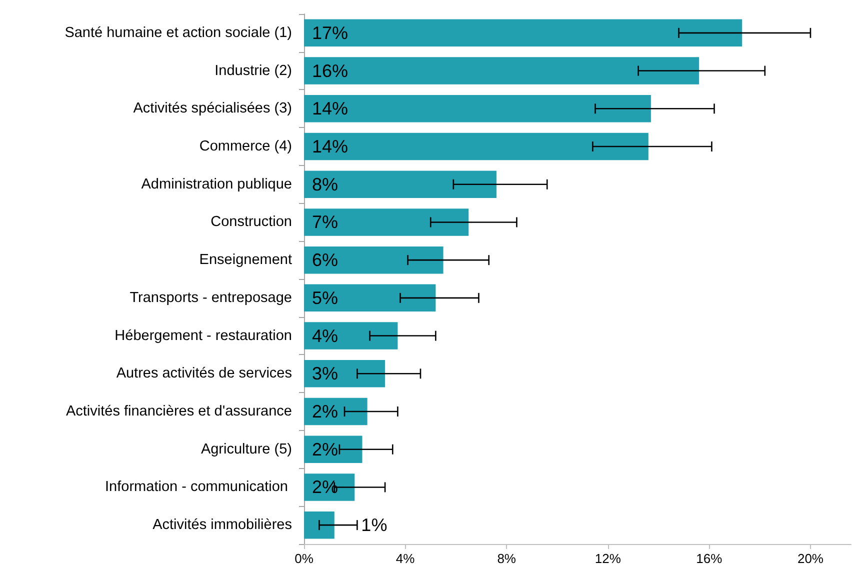 Image resolution: width=856 pixels, height=571 pixels. Describe the element at coordinates (330, 32) in the screenshot. I see `data-label: 17%` at that location.